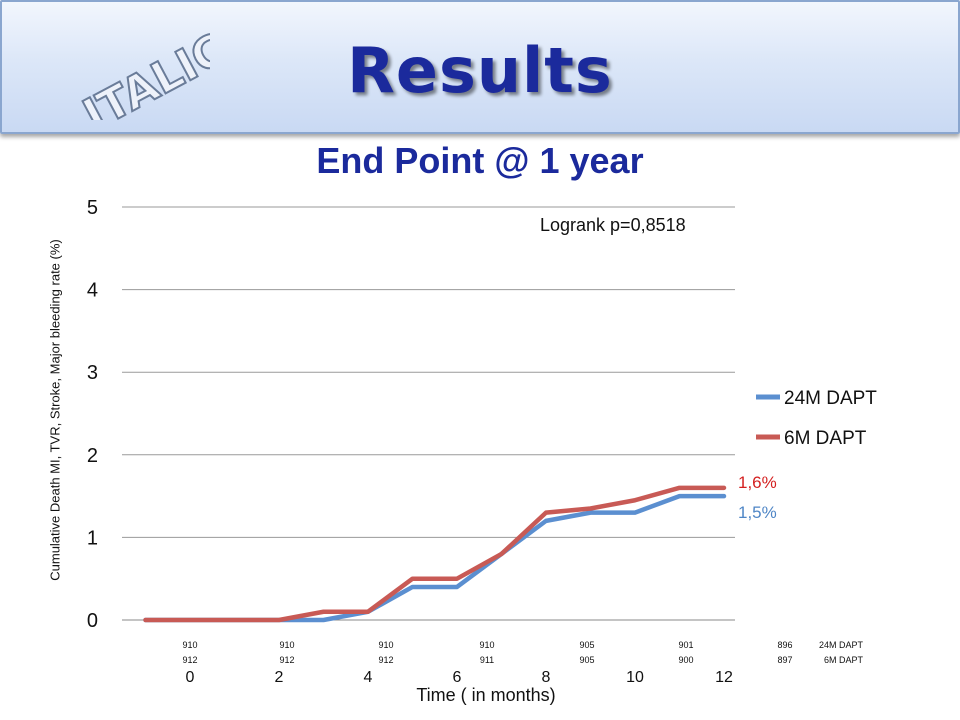 Image resolution: width=960 pixels, height=720 pixels. Describe the element at coordinates (92, 538) in the screenshot. I see `y-tick-label: 1` at that location.